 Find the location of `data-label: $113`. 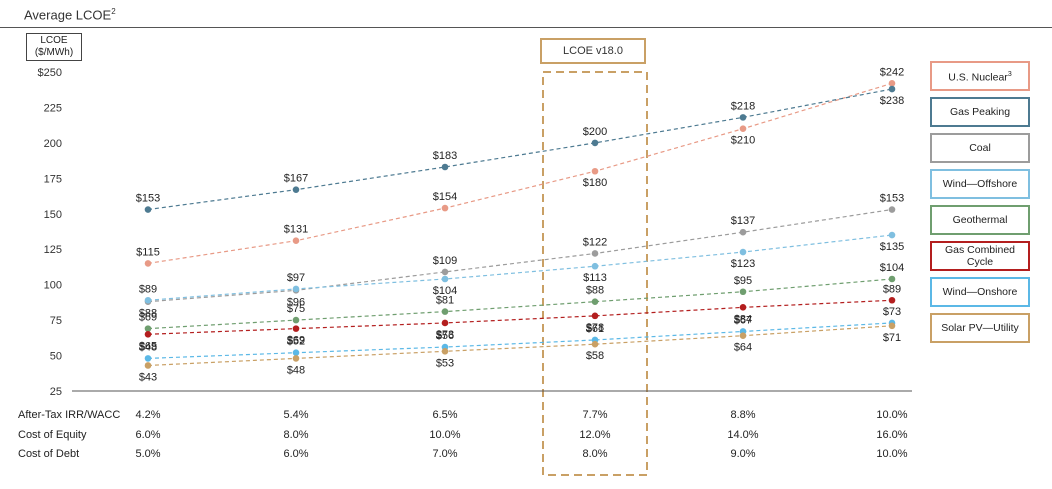

data-label: $113 is located at coordinates (595, 278).